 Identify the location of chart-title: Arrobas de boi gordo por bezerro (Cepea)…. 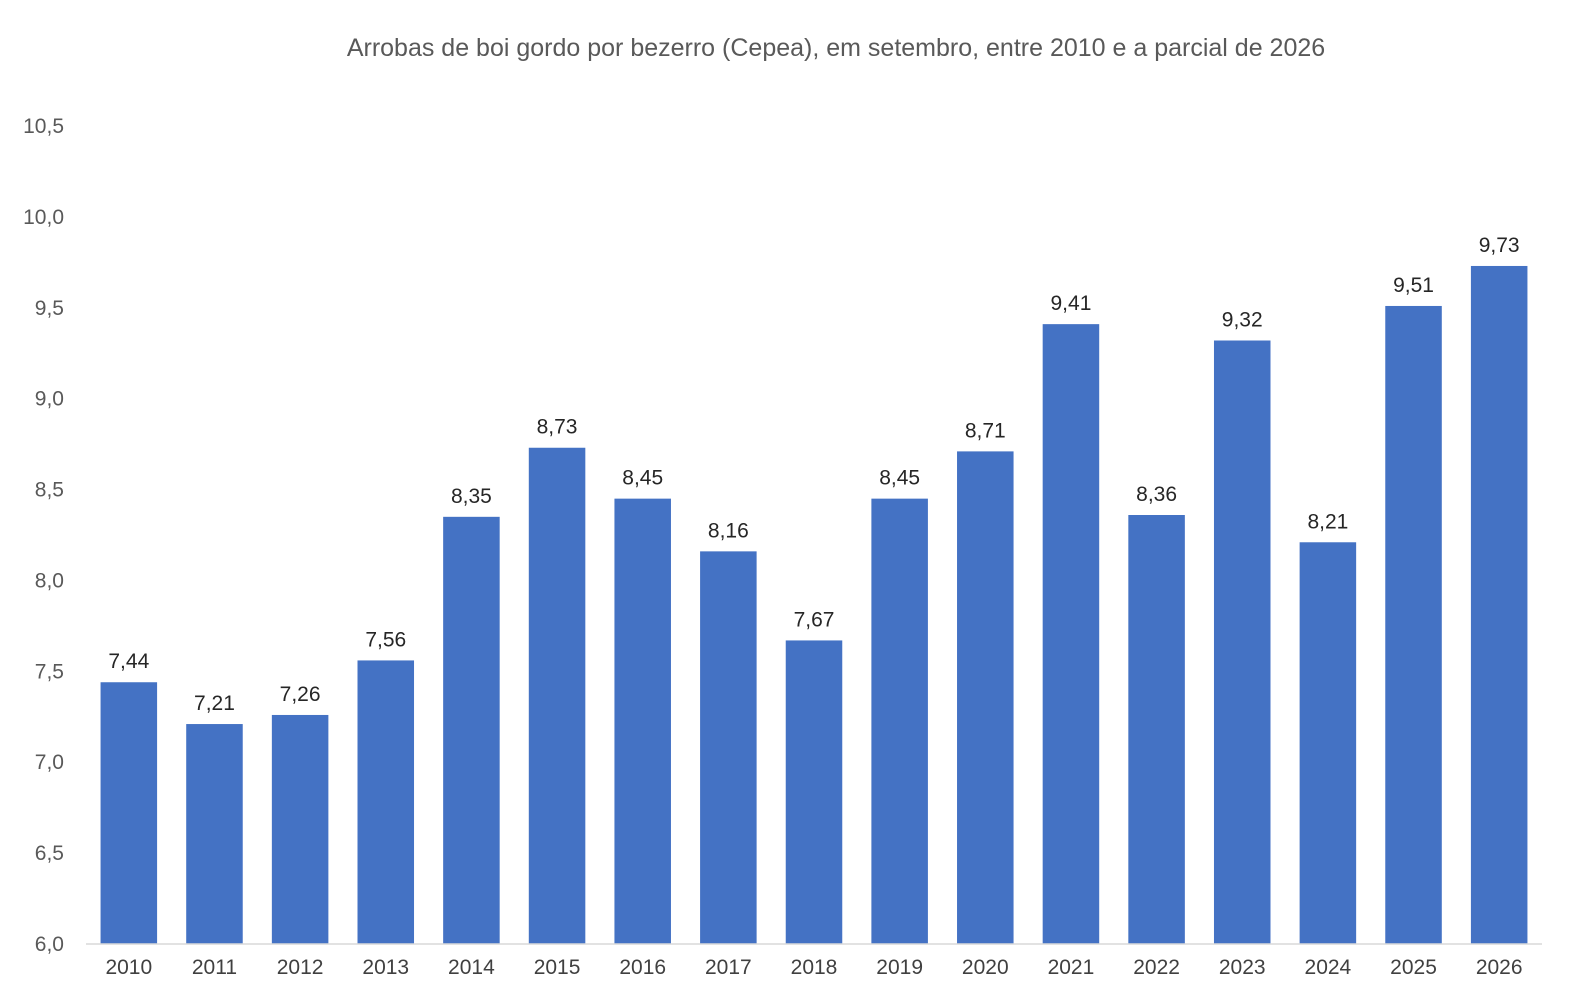
(836, 48).